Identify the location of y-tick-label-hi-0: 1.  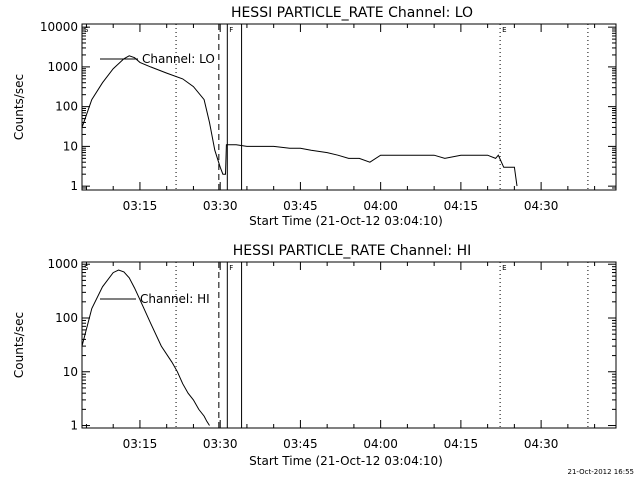
(74, 426).